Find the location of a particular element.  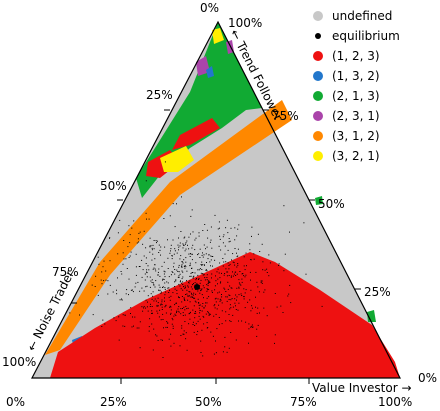

axis-label-value: Value Investor → is located at coordinates (362, 388).